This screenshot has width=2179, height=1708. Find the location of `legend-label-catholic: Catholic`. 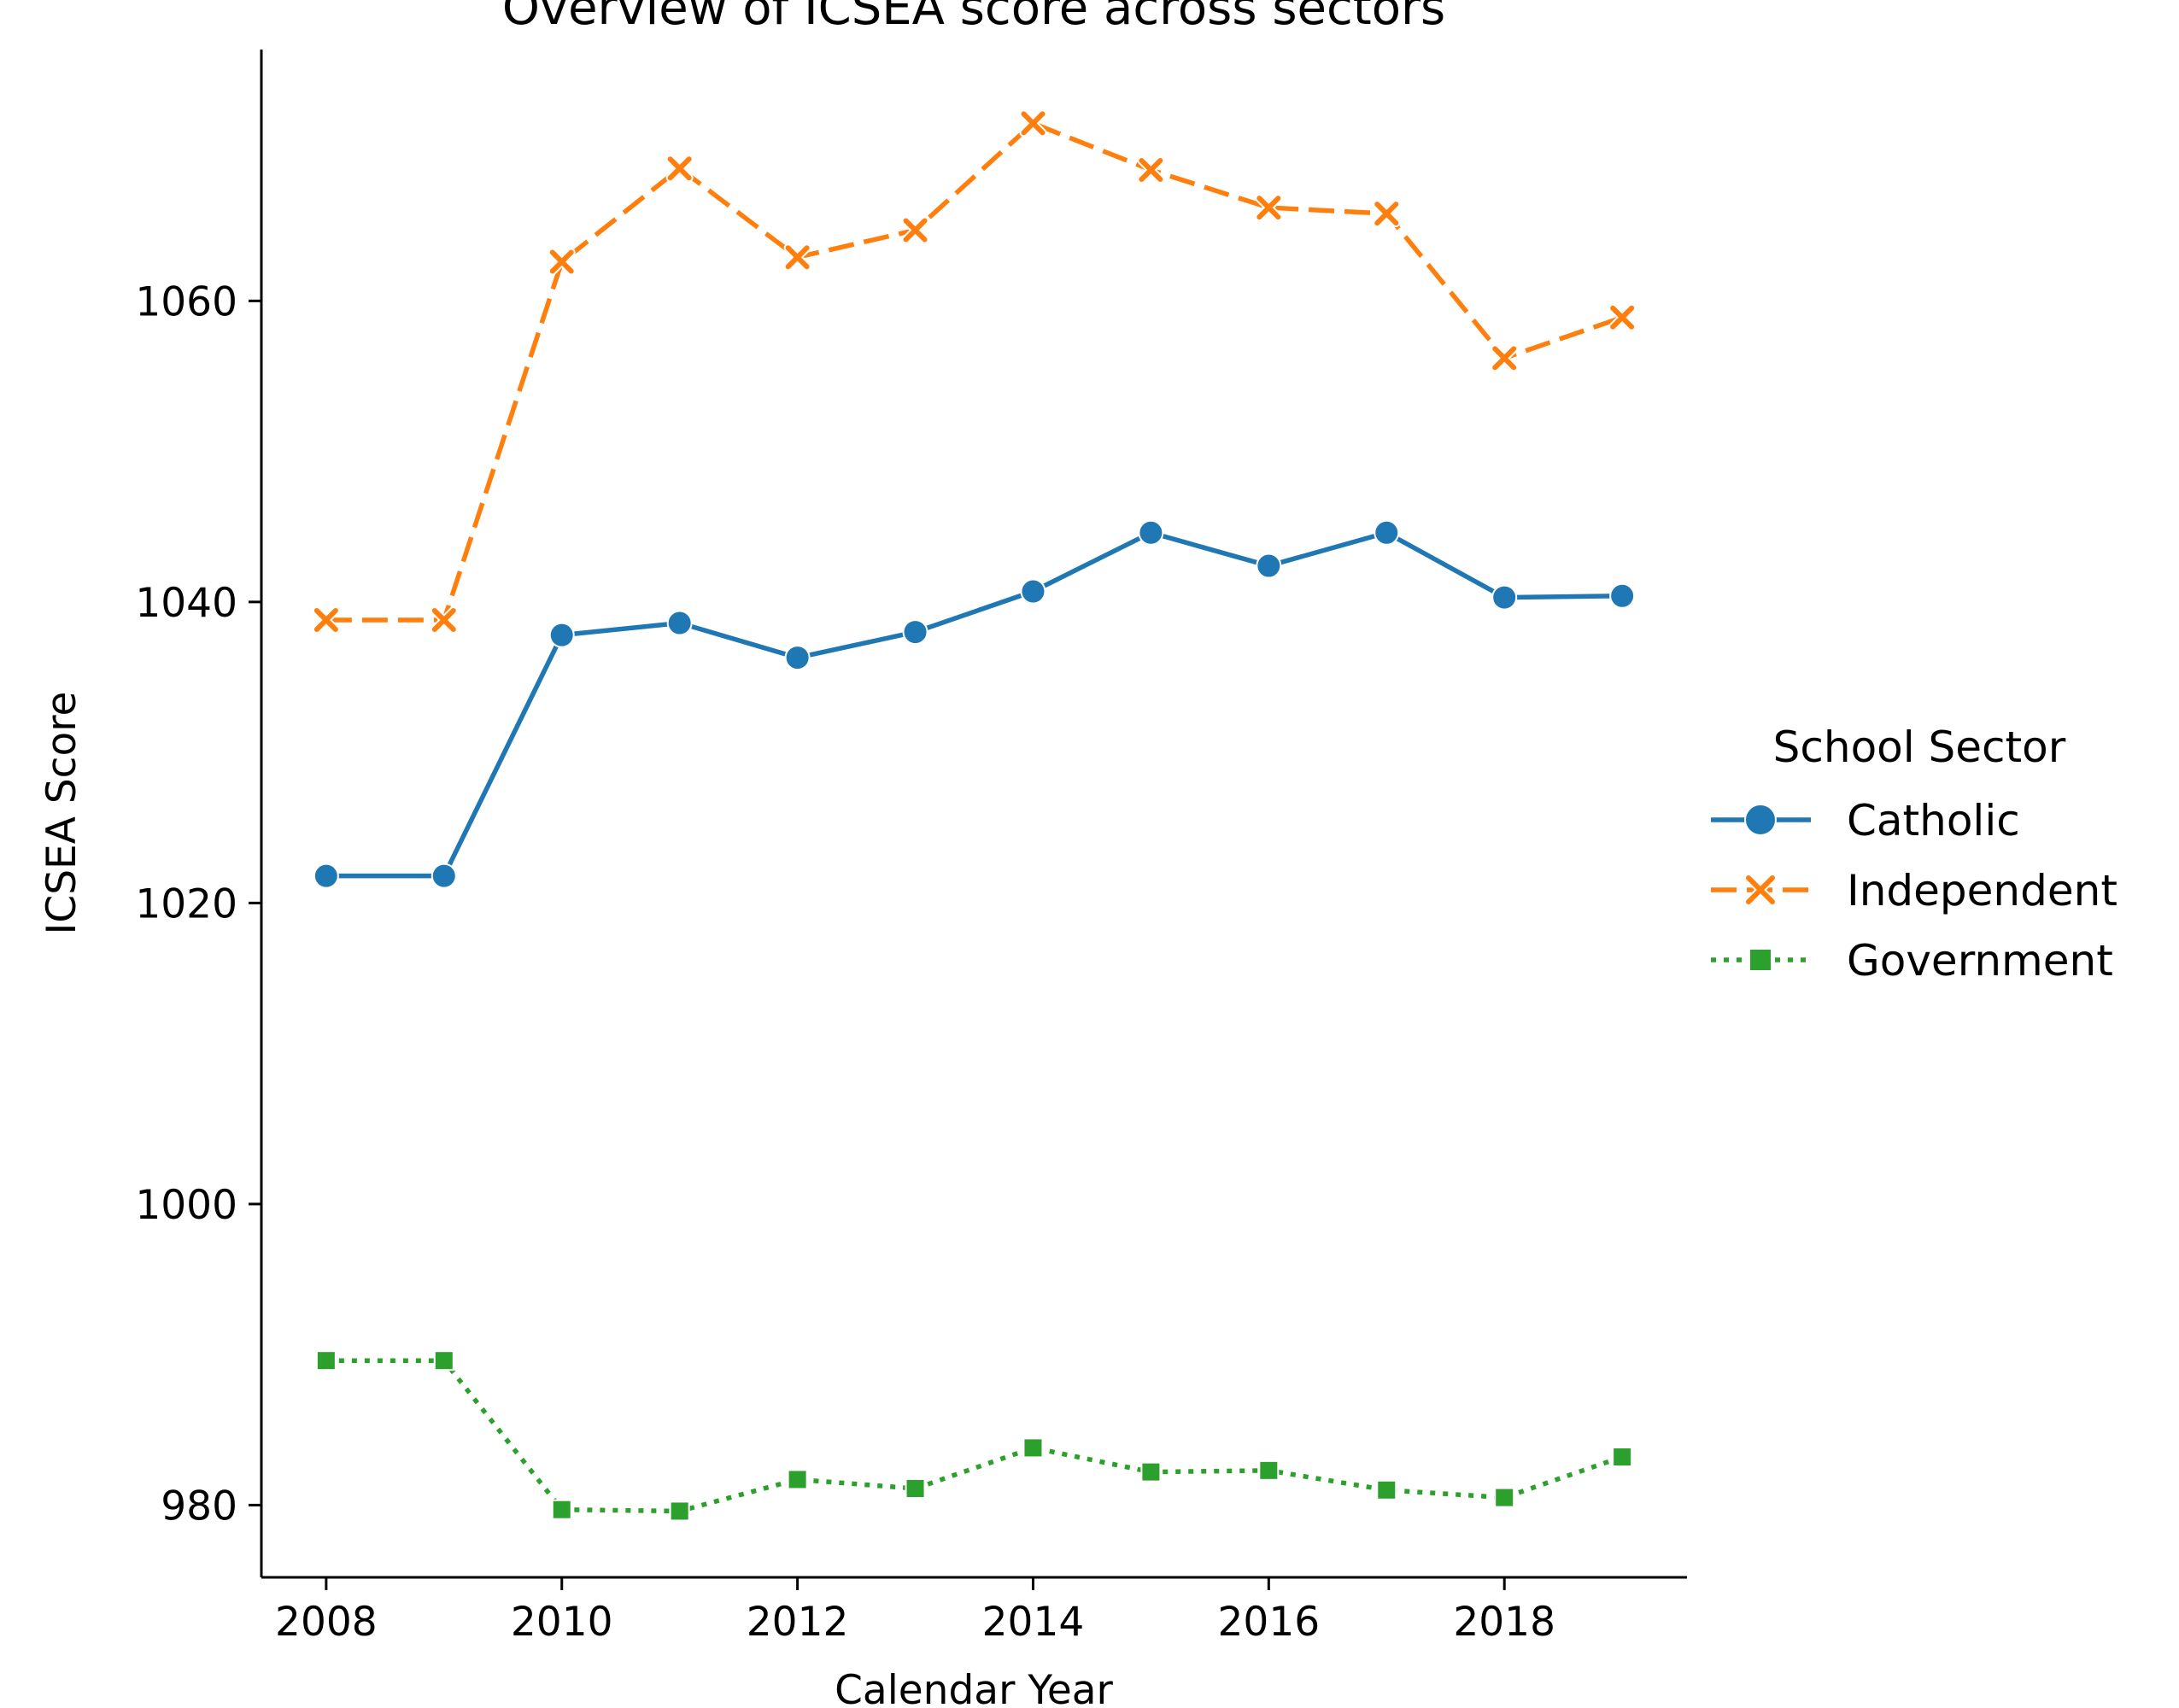

legend-label-catholic: Catholic is located at coordinates (1933, 820).